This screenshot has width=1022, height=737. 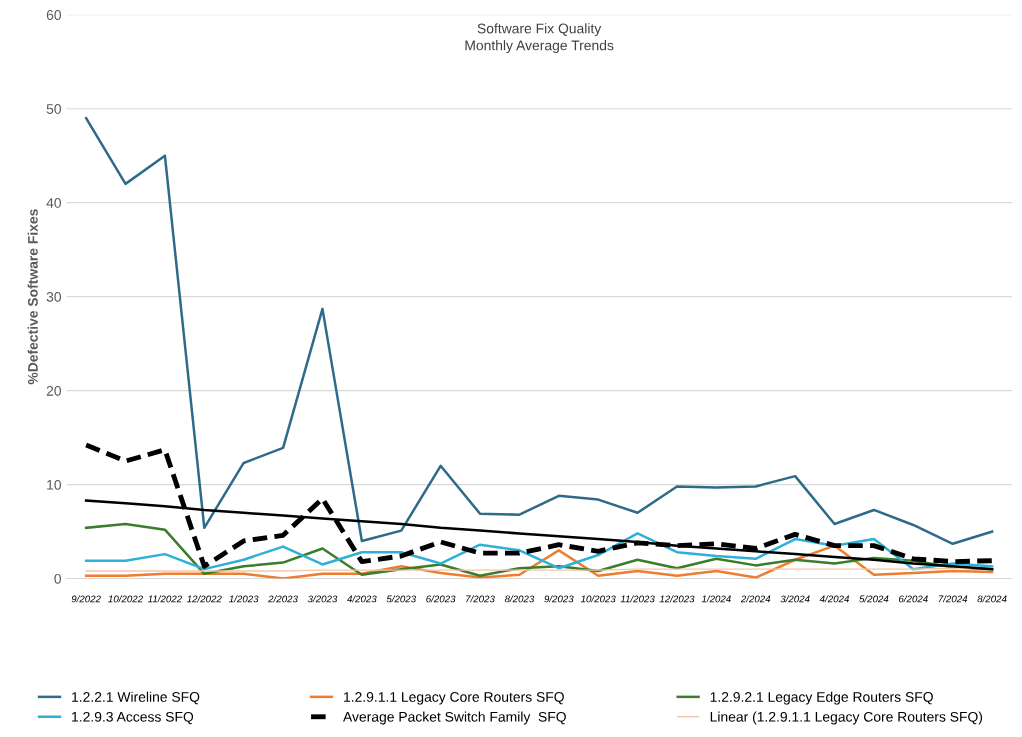 What do you see at coordinates (283, 599) in the screenshot?
I see `x-tick-label: 2/2023` at bounding box center [283, 599].